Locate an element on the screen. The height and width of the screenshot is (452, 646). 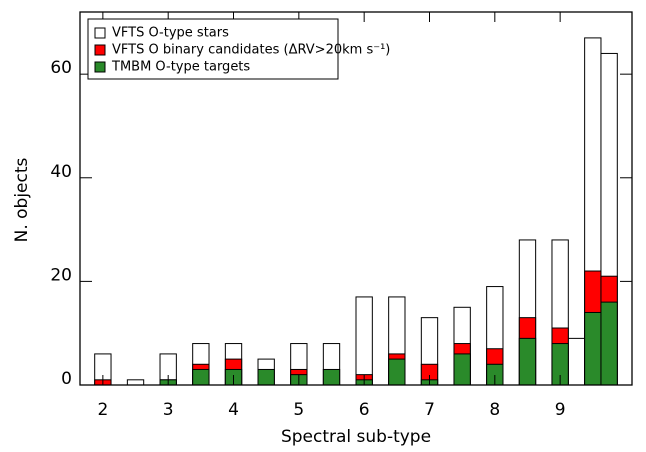
y-axis-label: N. objects is located at coordinates (22, 199).